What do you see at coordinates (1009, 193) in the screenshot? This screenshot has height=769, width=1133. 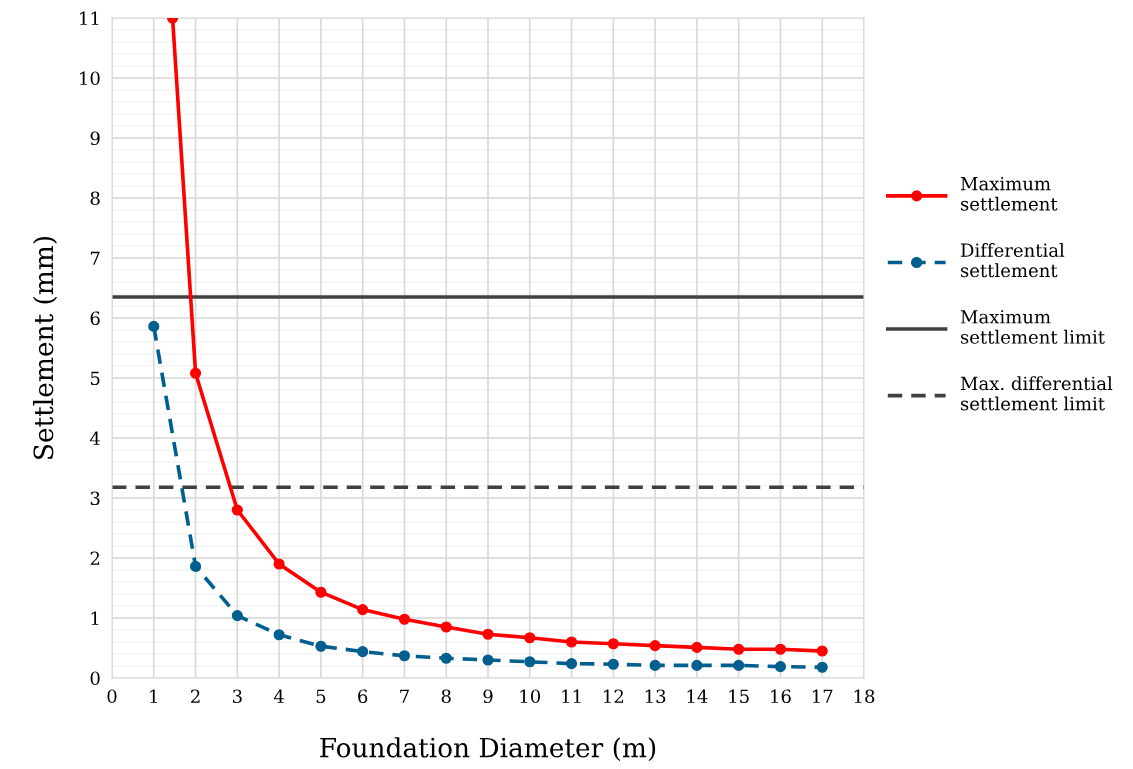 I see `legend-label: Maximum settlement` at bounding box center [1009, 193].